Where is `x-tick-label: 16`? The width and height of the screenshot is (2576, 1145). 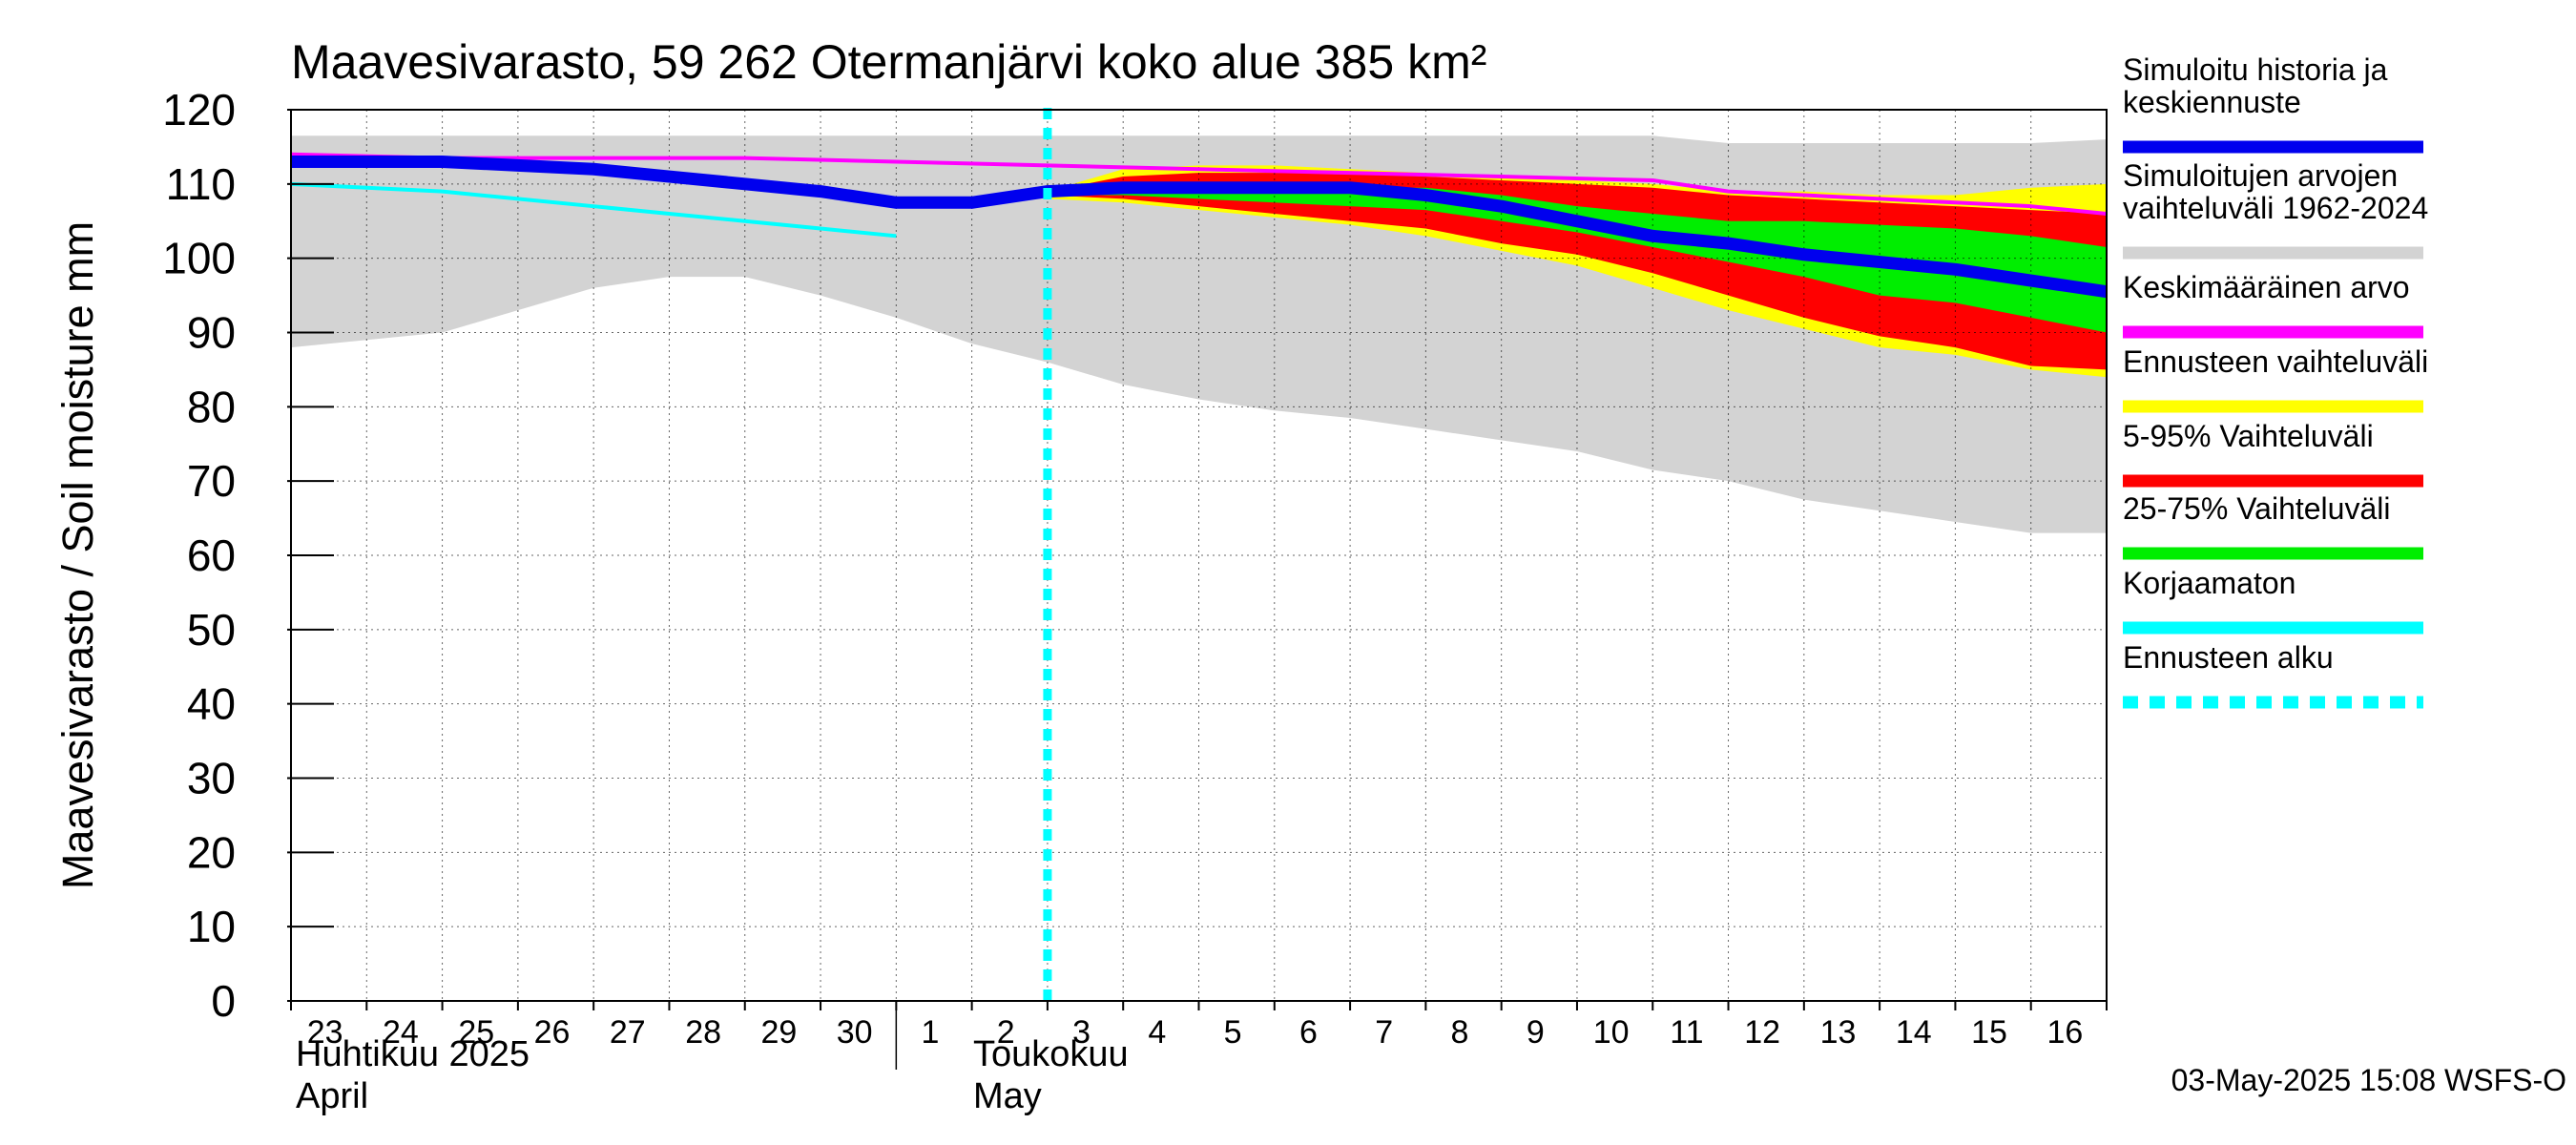 x-tick-label: 16 is located at coordinates (2064, 1032).